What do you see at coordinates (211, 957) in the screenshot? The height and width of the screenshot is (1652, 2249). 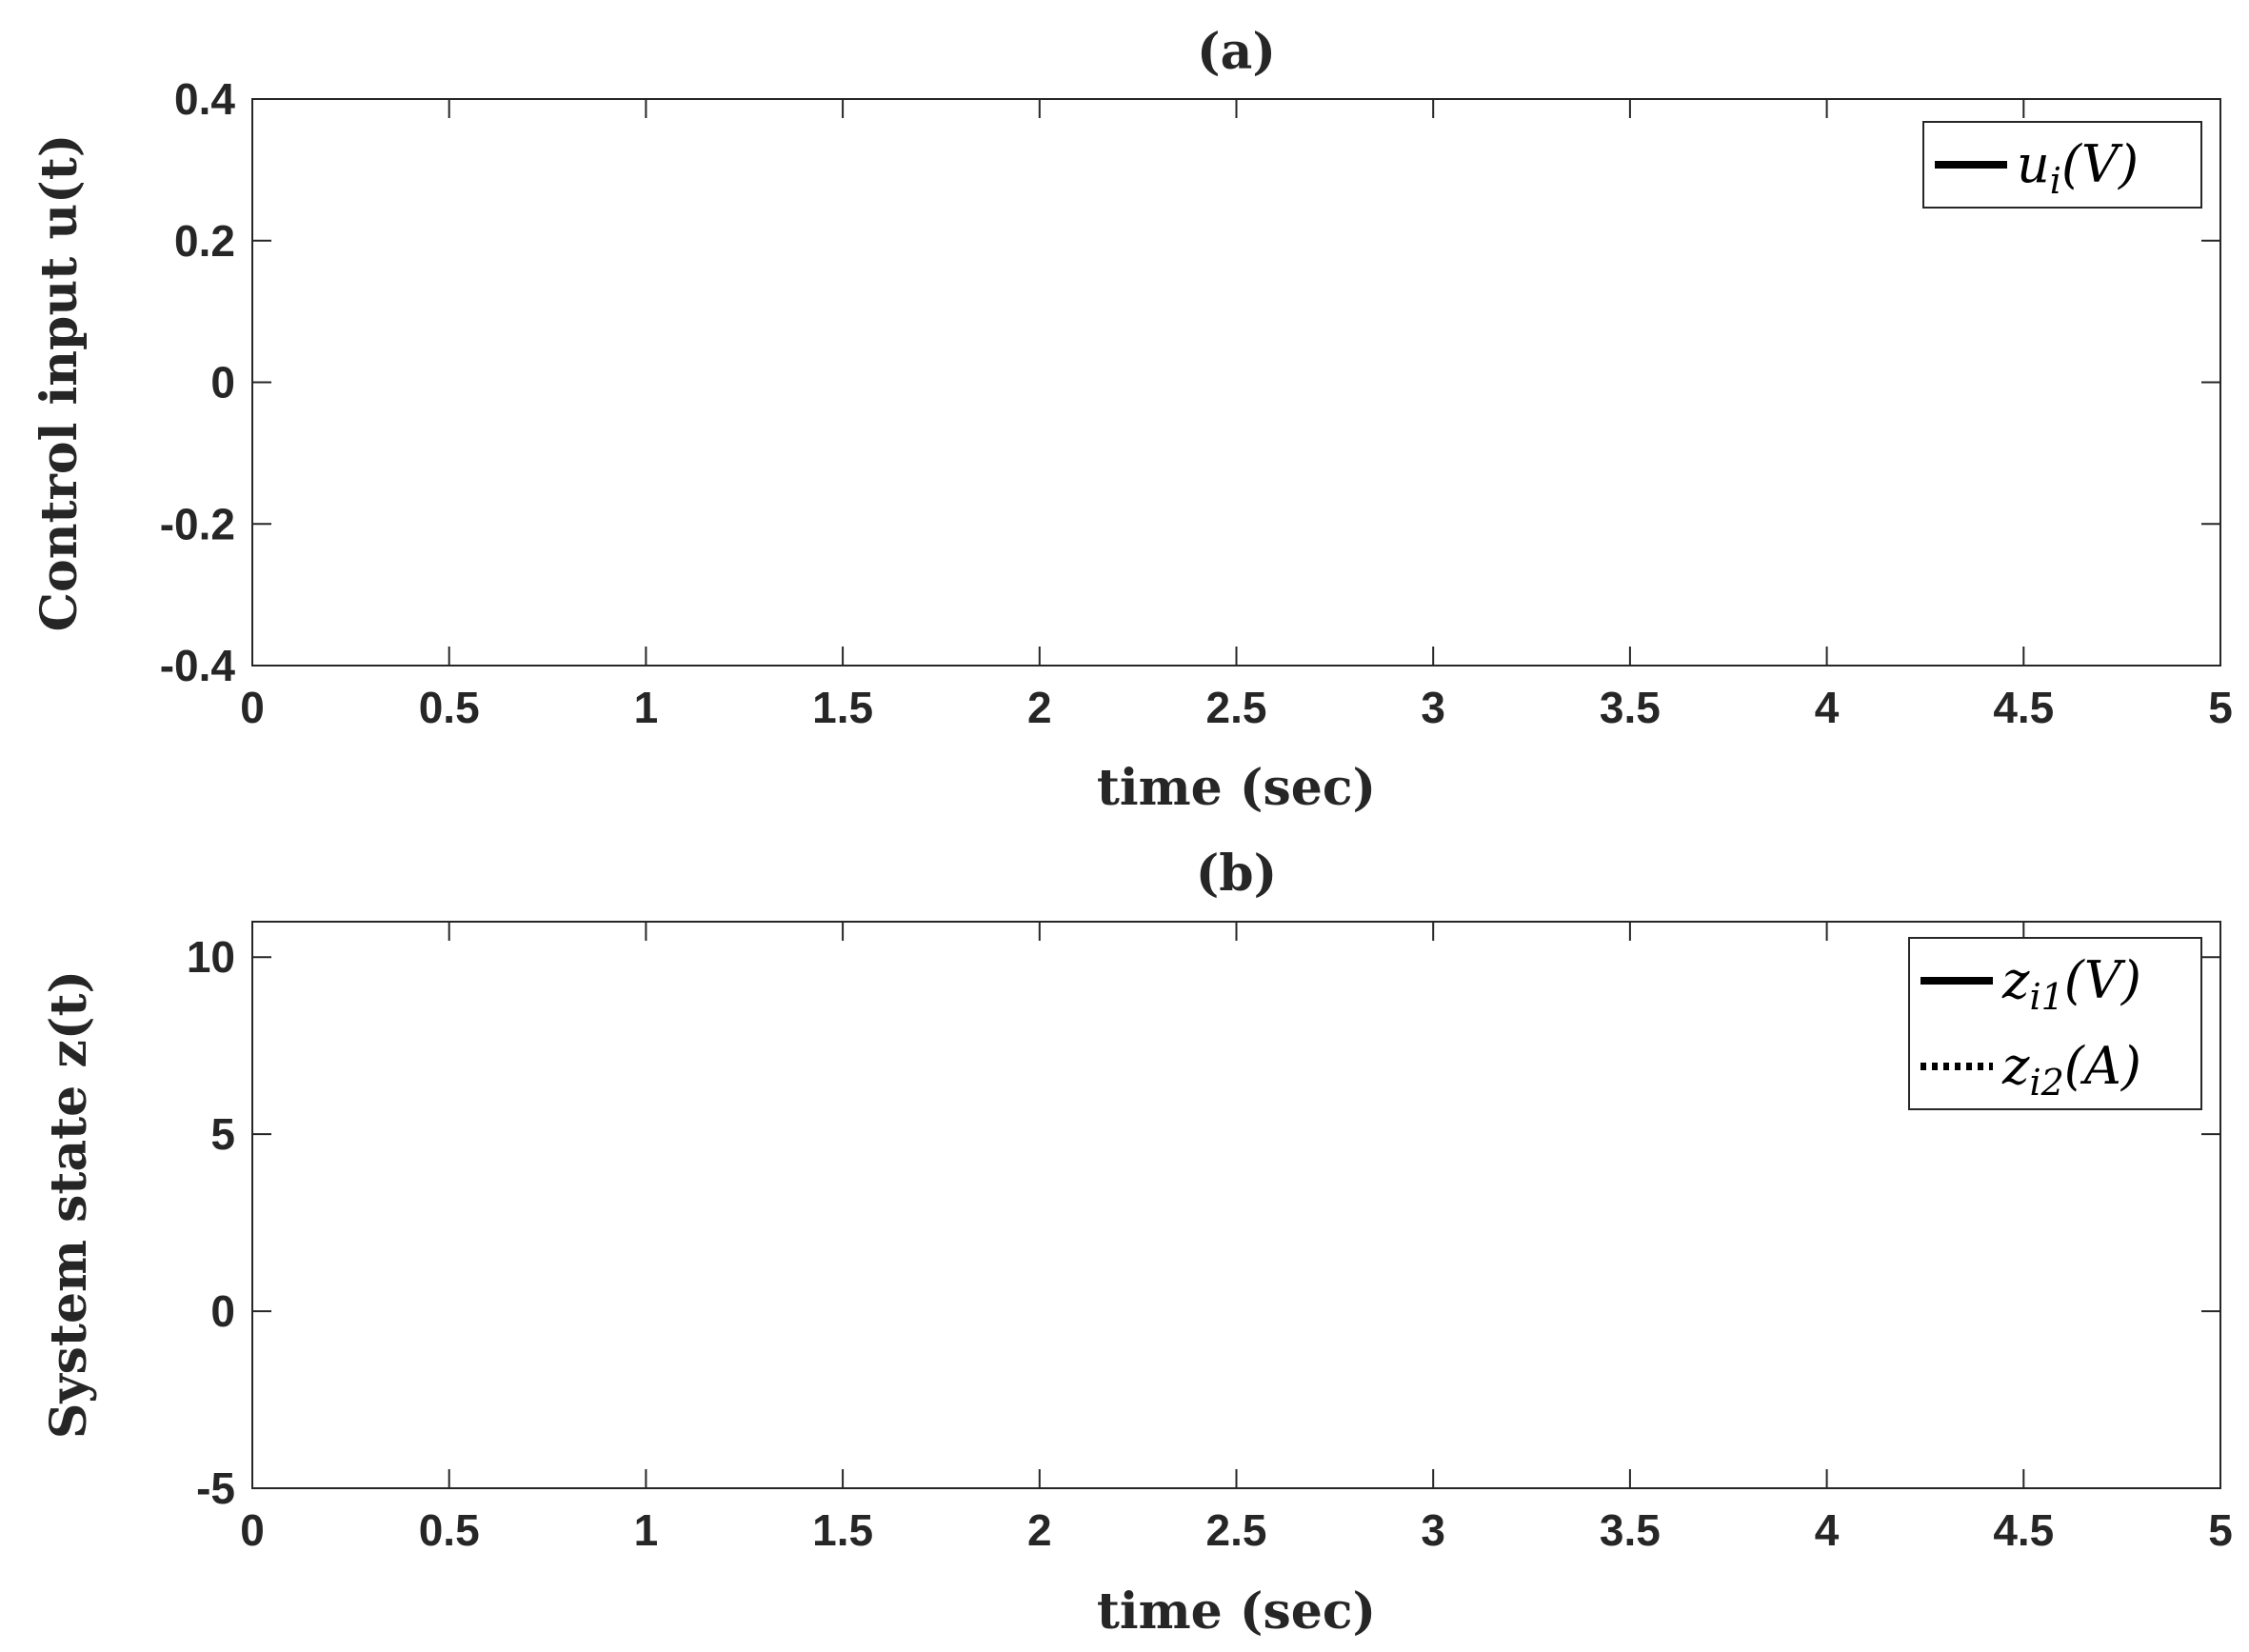 I see `y-tick-label: 10` at bounding box center [211, 957].